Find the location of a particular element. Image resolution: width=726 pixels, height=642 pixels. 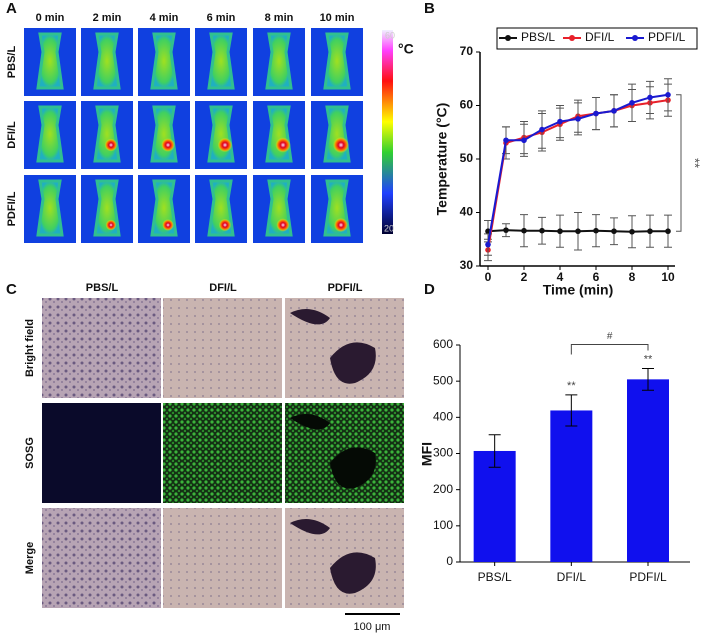

x-tick-label: 10 is located at coordinates (668, 277).